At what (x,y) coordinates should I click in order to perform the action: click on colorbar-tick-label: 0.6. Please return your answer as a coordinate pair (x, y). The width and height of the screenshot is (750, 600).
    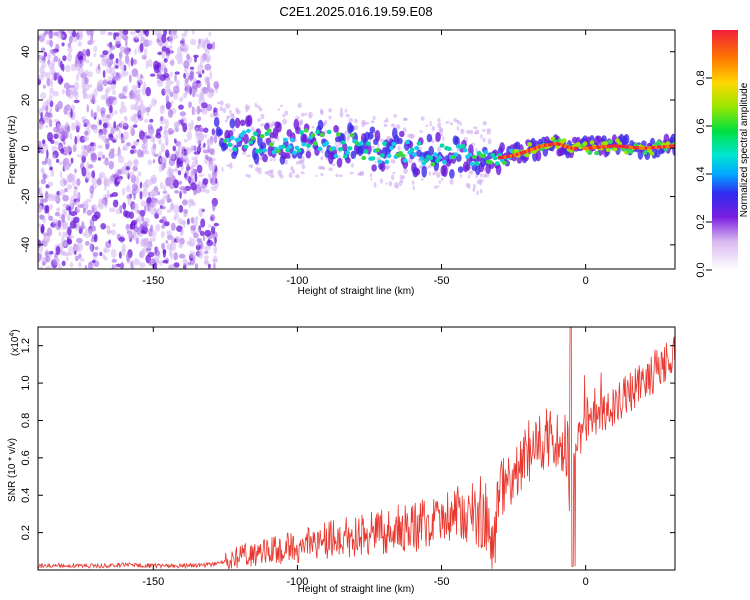
    Looking at the image, I should click on (701, 125).